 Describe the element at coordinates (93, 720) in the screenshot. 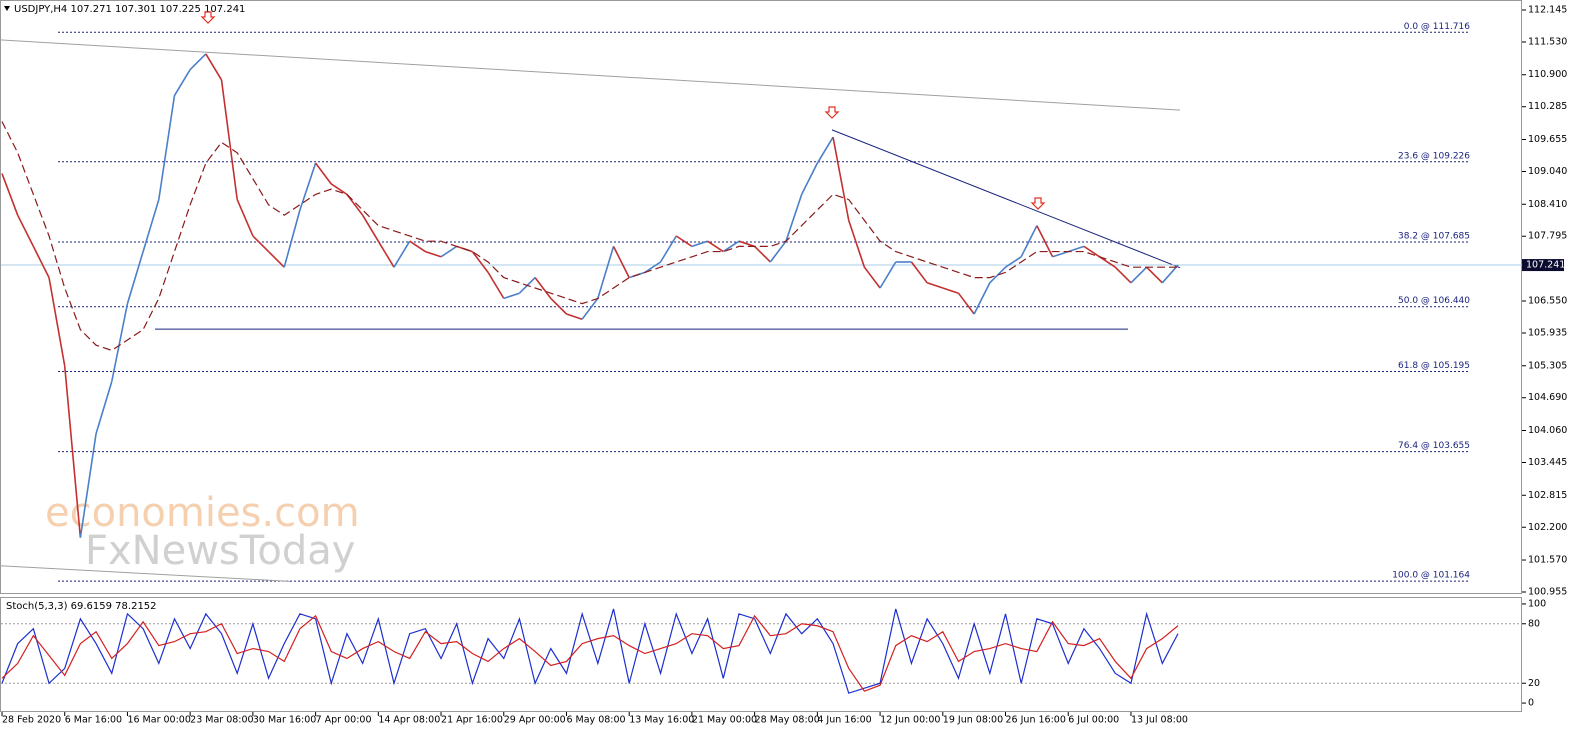

I see `x-tick-label: 6 Mar 16:00` at that location.